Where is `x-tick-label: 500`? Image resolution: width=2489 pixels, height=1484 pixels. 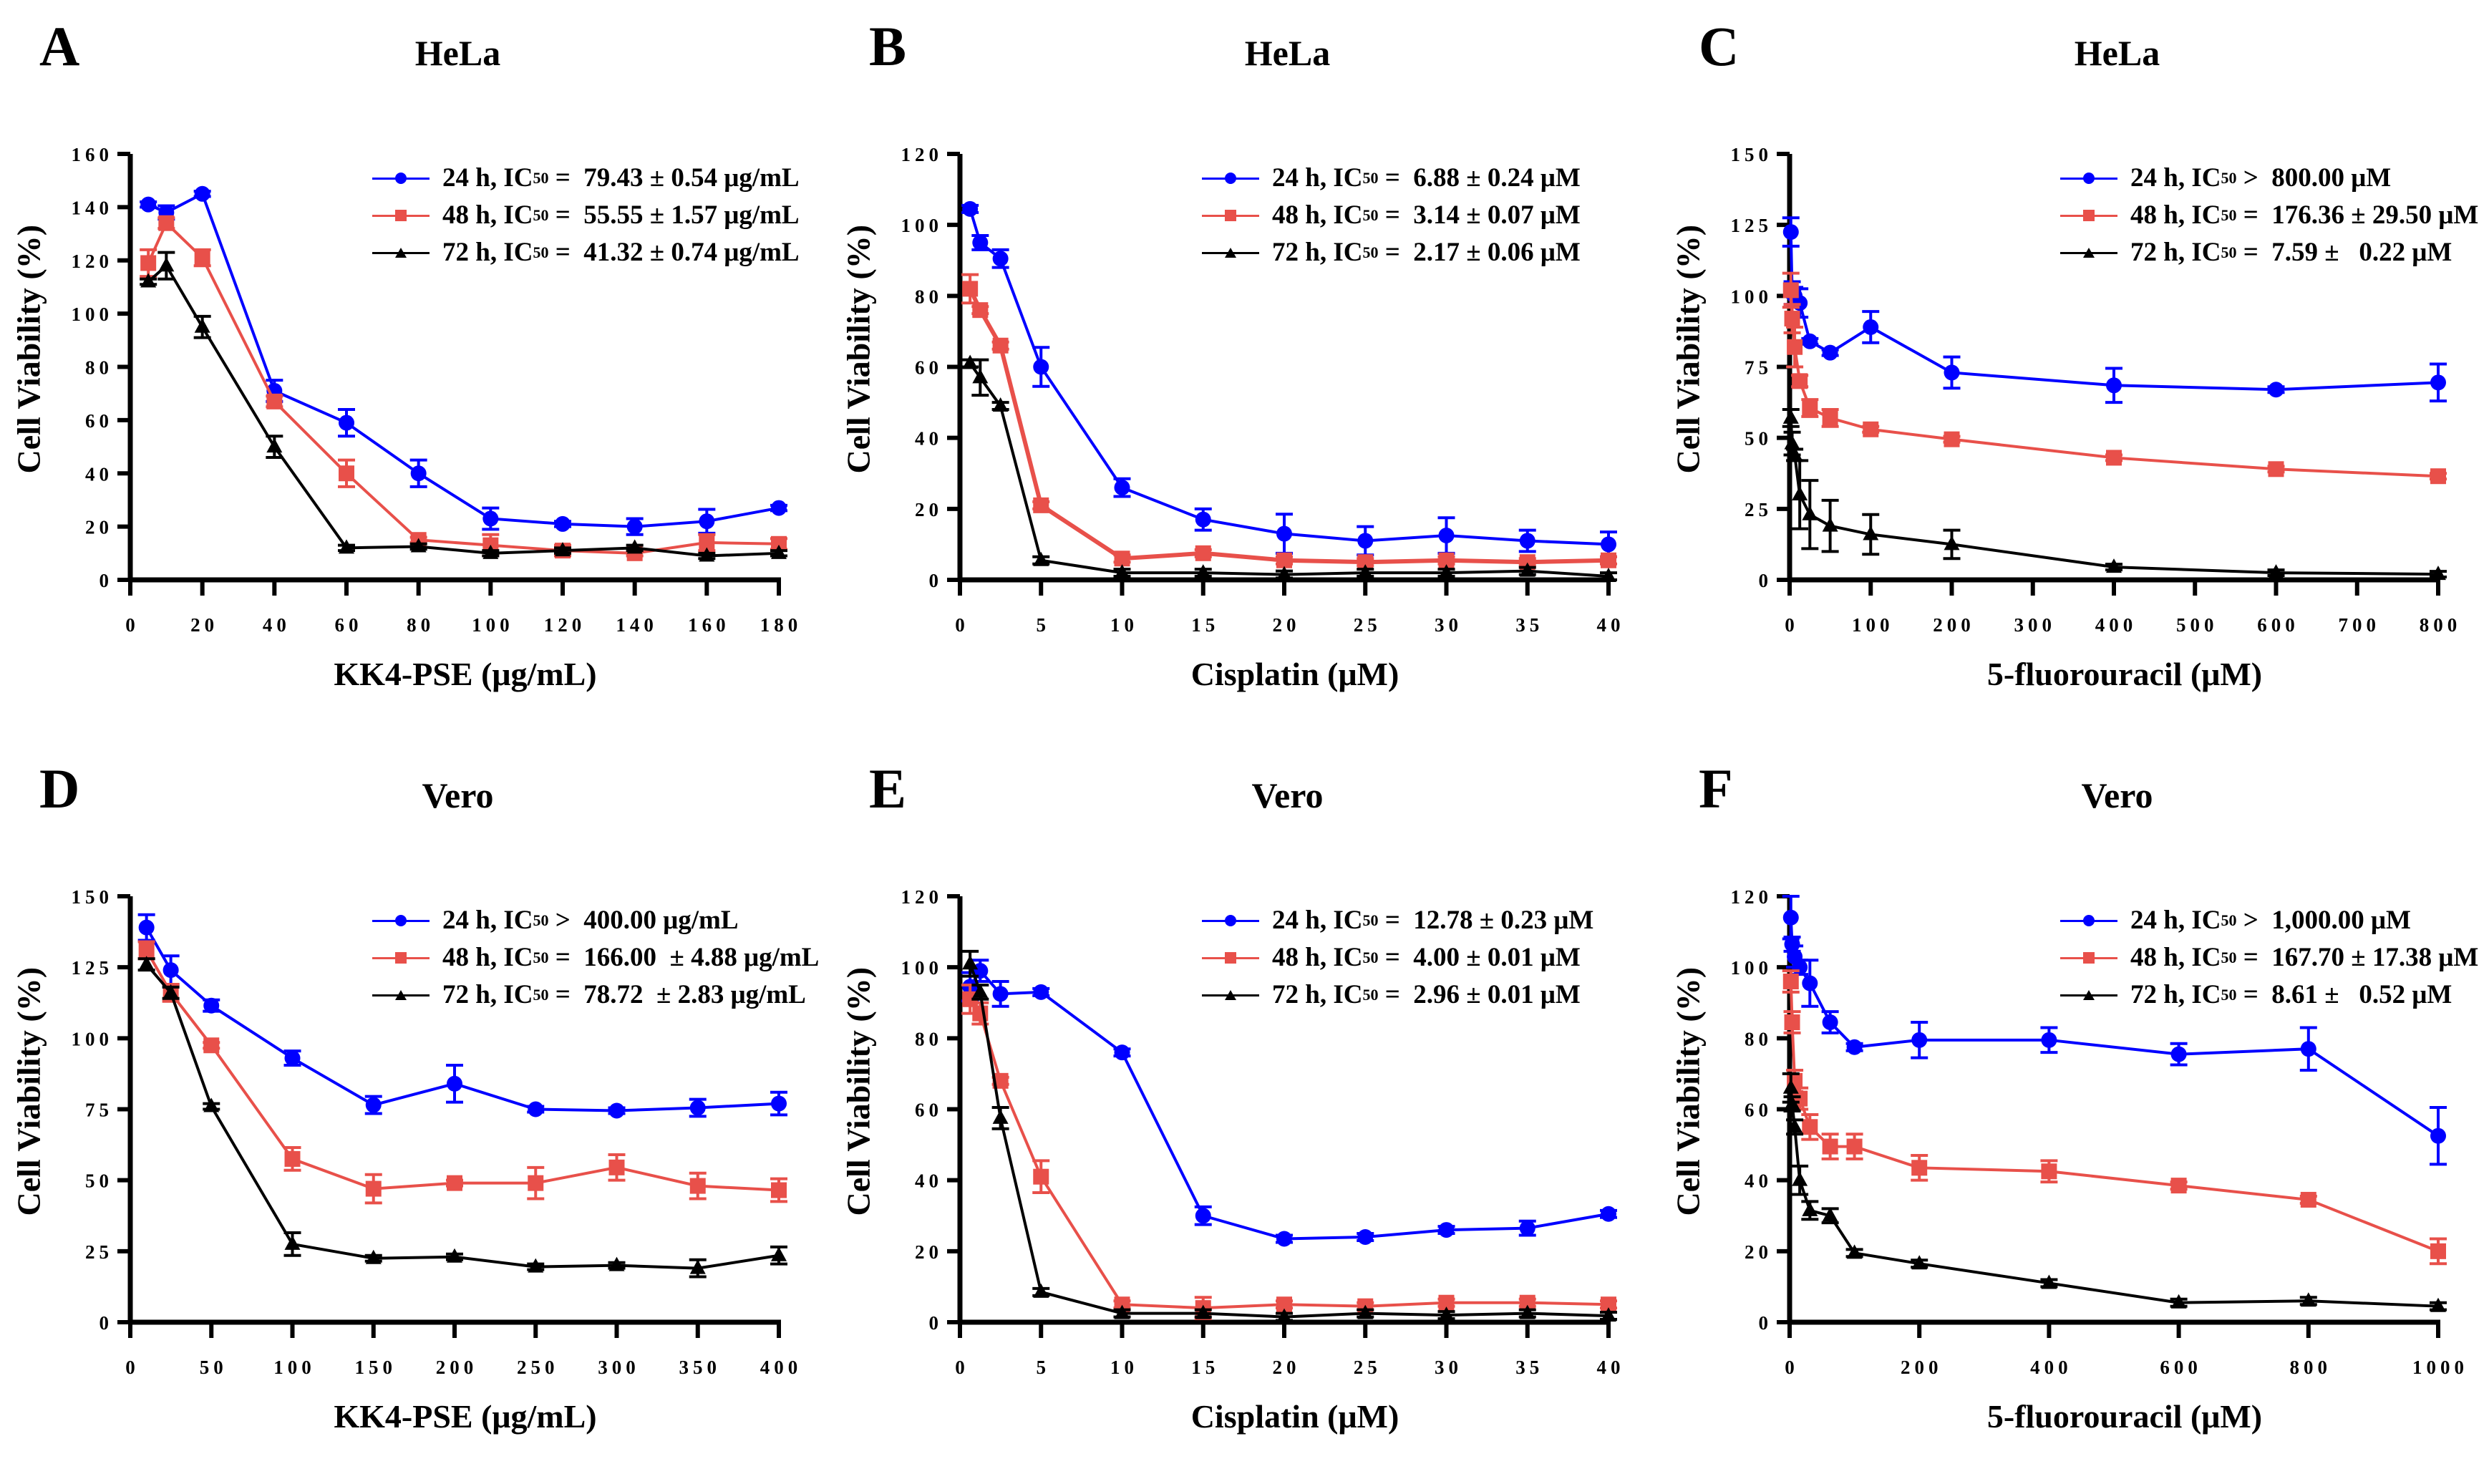 x-tick-label: 500 is located at coordinates (2197, 625).